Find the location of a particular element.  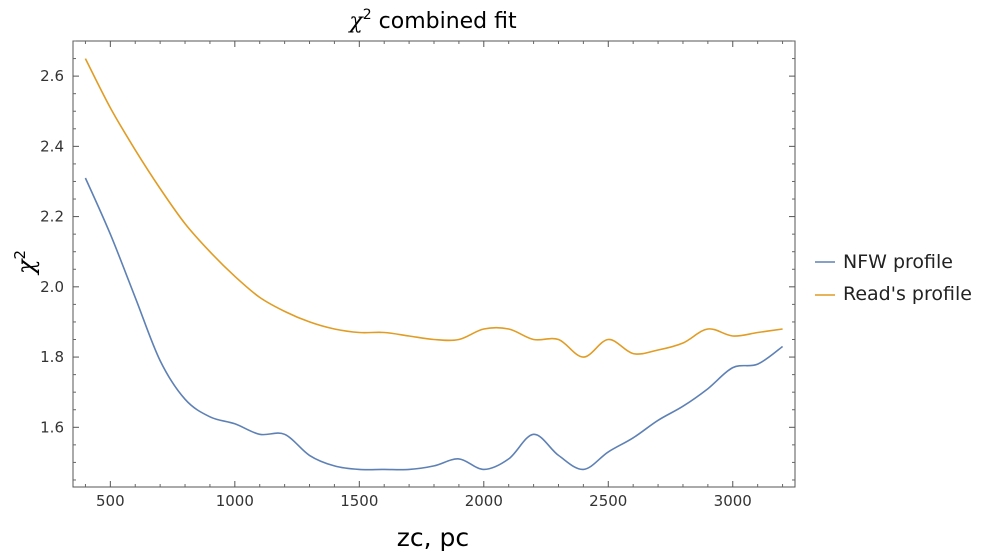

x-tick-label: 2000 is located at coordinates (484, 501).